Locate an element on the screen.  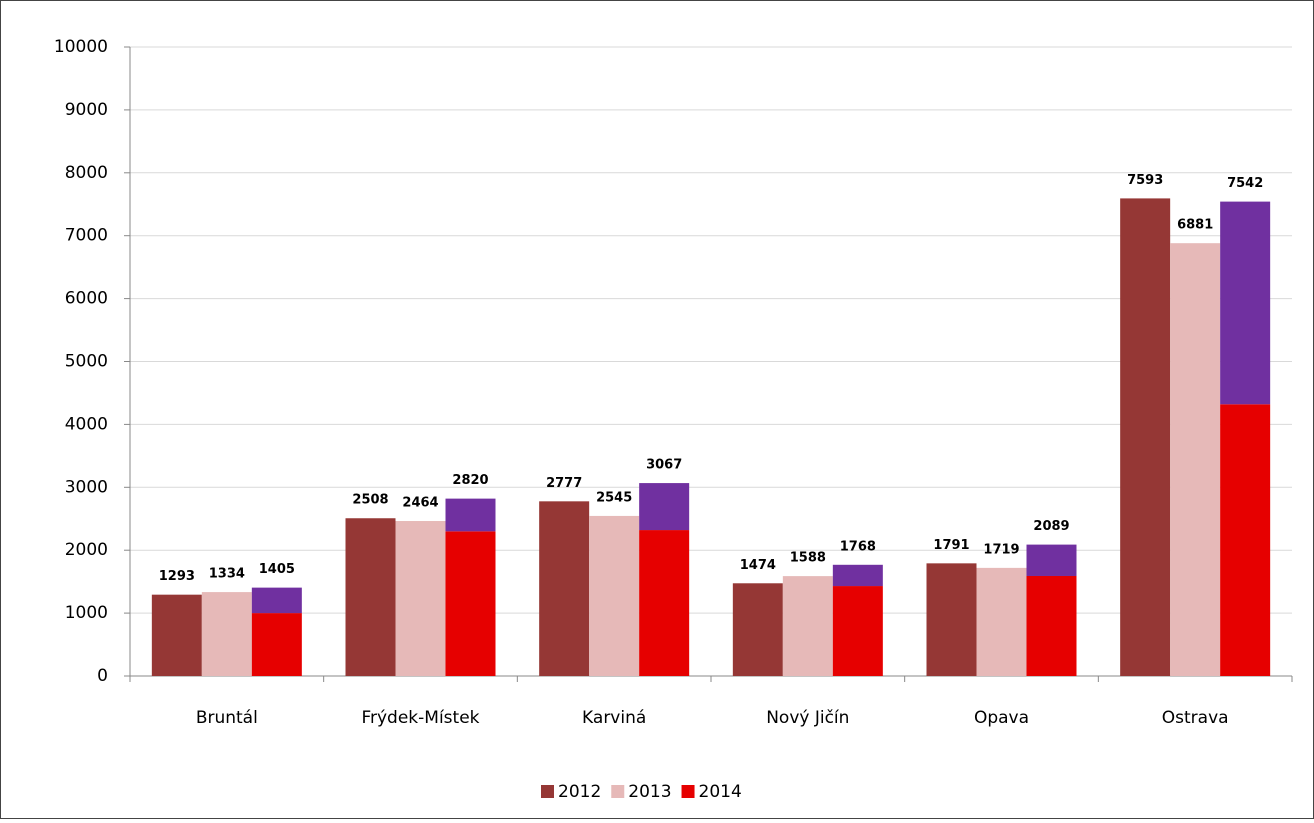
y-tick-label: 2000 is located at coordinates (86, 550).